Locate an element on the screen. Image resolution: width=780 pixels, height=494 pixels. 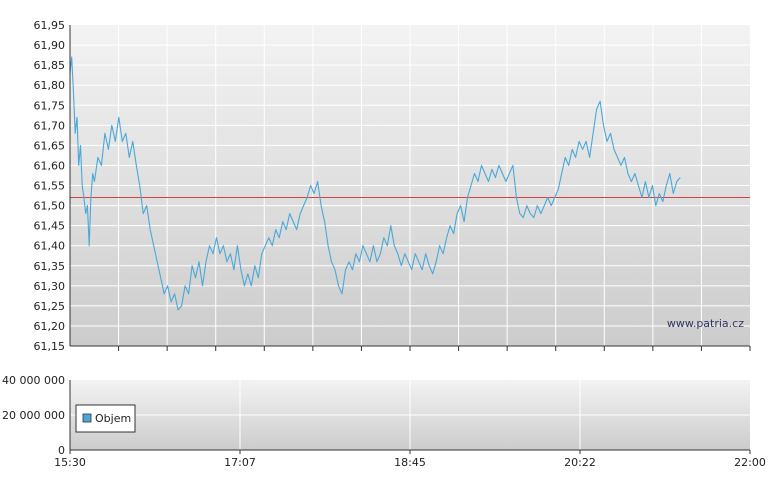
x-tick-label: 22:00 is located at coordinates (750, 462).